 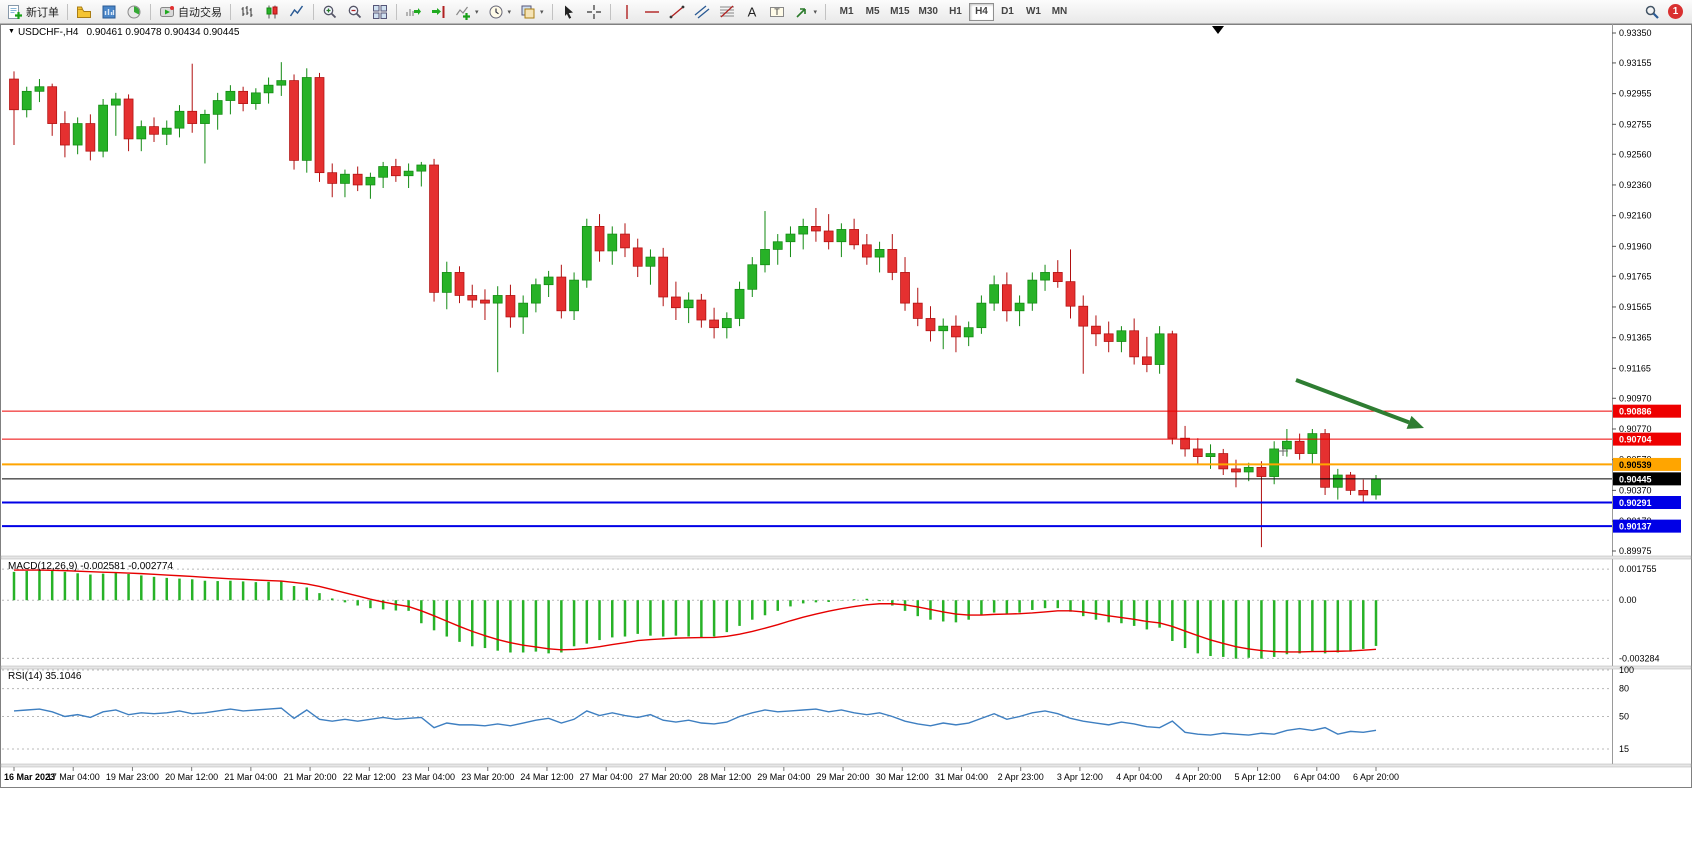 What do you see at coordinates (899, 12) in the screenshot?
I see `timeframe-m15-button: M15` at bounding box center [899, 12].